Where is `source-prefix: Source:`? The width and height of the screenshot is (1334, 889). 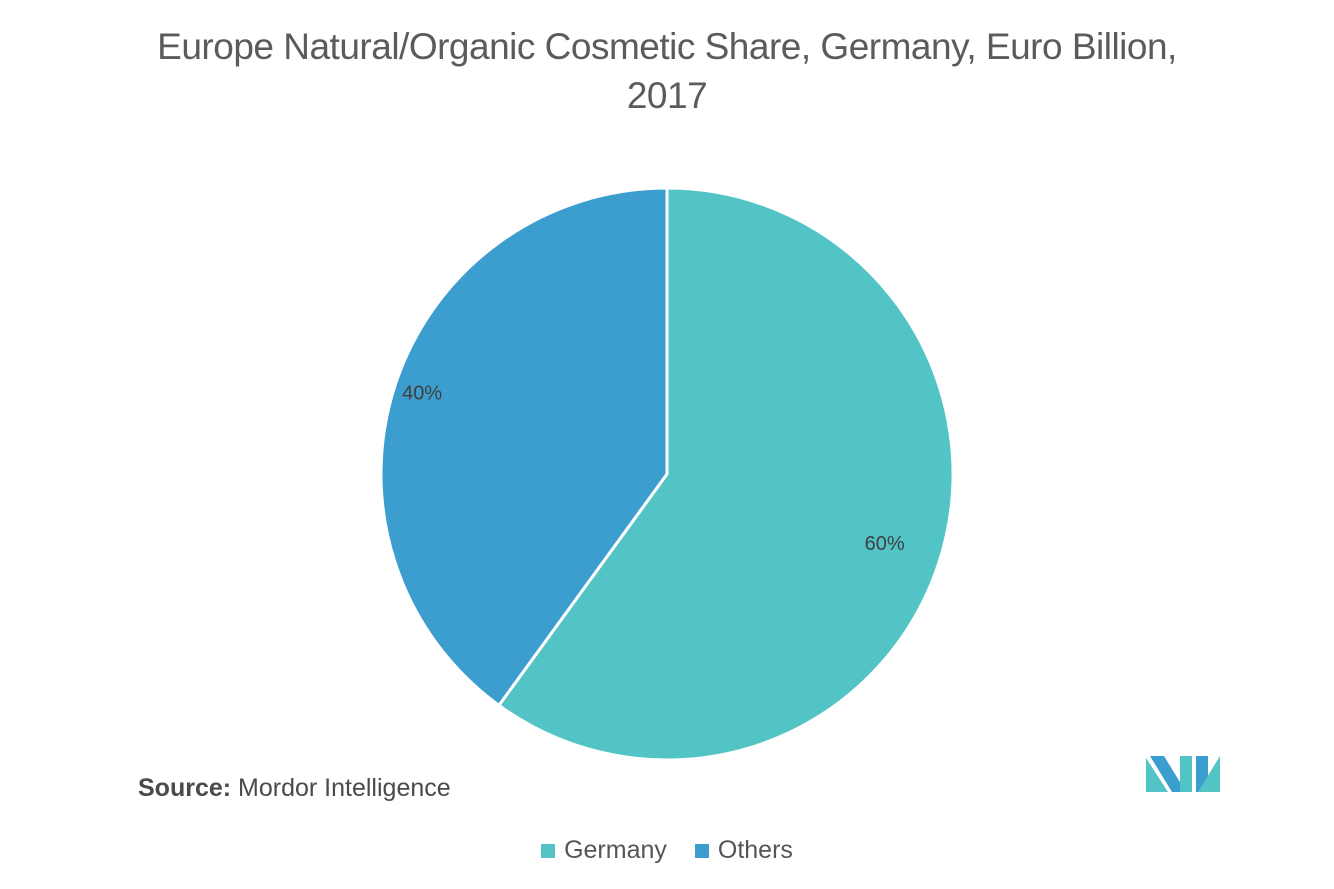
source-prefix: Source: is located at coordinates (185, 788).